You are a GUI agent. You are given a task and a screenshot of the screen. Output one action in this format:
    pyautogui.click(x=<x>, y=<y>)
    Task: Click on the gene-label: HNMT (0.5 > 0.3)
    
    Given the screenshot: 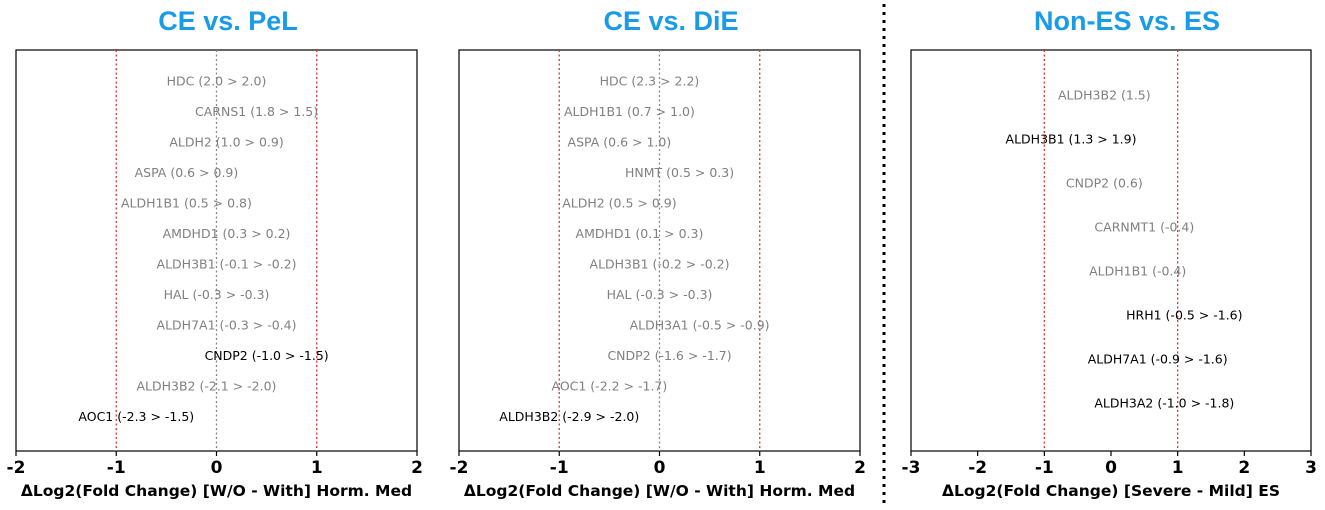 What is the action you would take?
    pyautogui.click(x=679, y=172)
    